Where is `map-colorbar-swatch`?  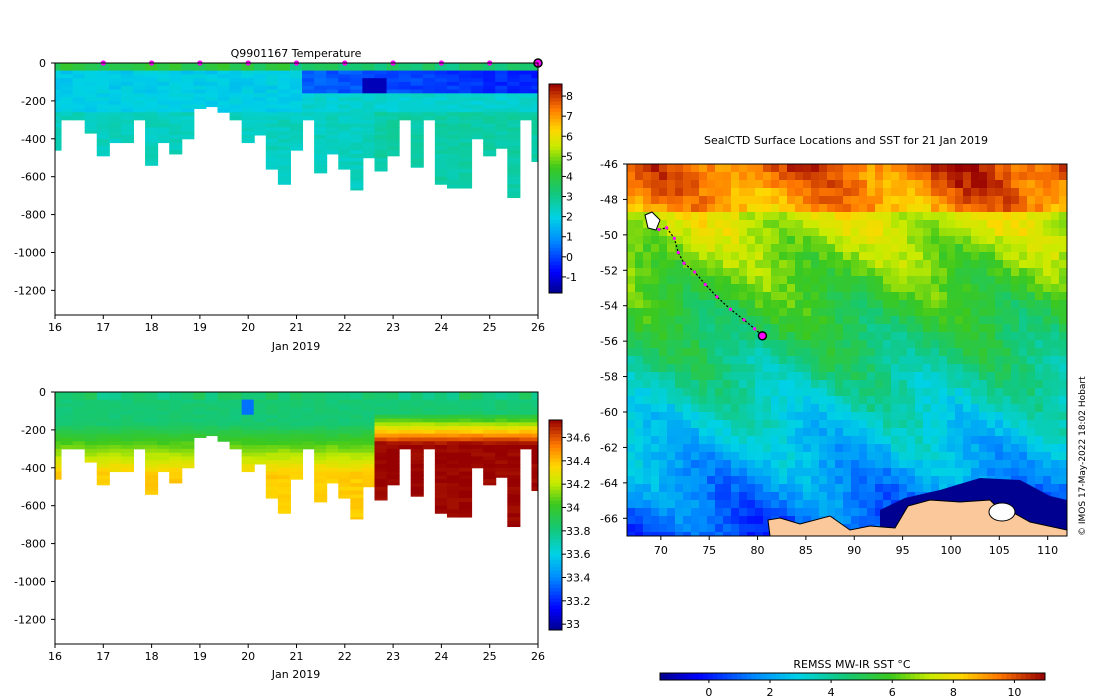 map-colorbar-swatch is located at coordinates (773, 676).